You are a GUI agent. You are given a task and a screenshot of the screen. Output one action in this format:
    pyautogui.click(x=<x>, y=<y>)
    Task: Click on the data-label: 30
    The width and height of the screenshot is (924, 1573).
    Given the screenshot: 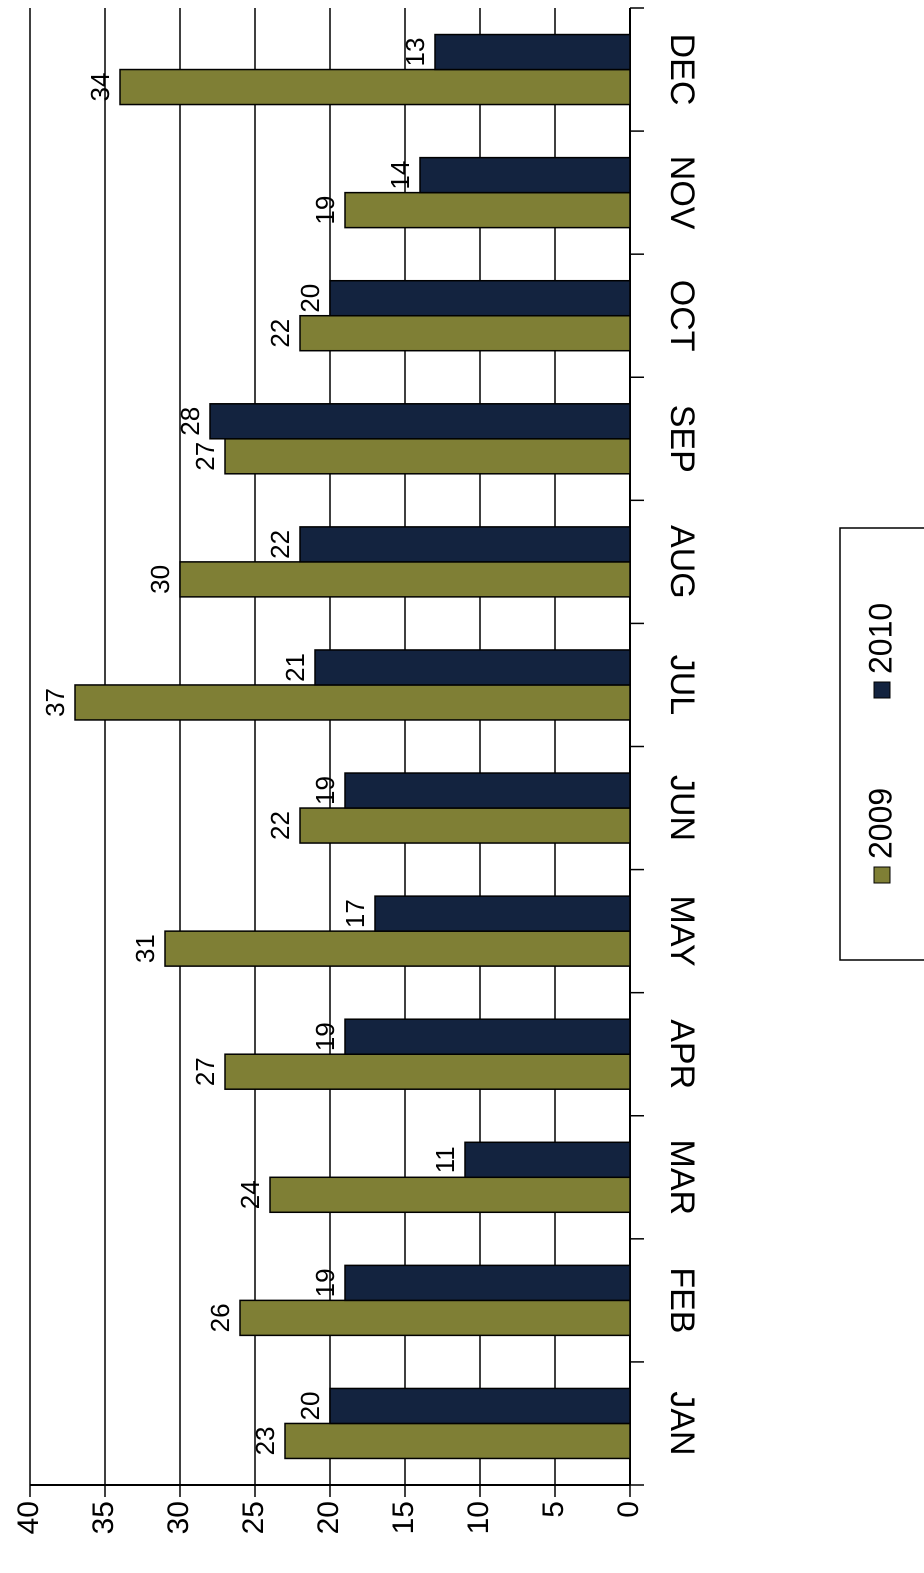 What is the action you would take?
    pyautogui.click(x=160, y=579)
    